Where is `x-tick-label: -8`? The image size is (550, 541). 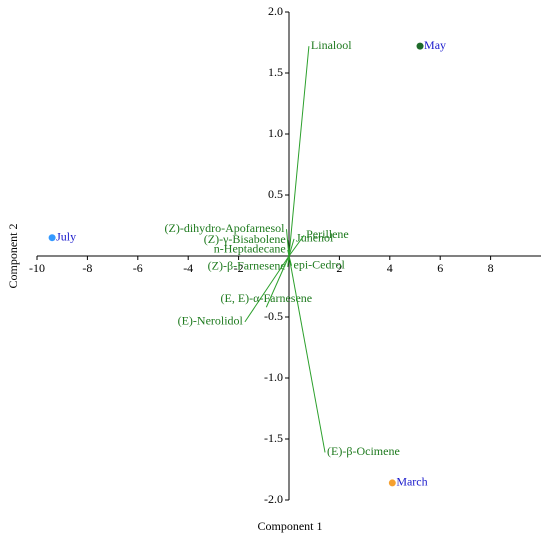
x-tick-label: -8 is located at coordinates (87, 268).